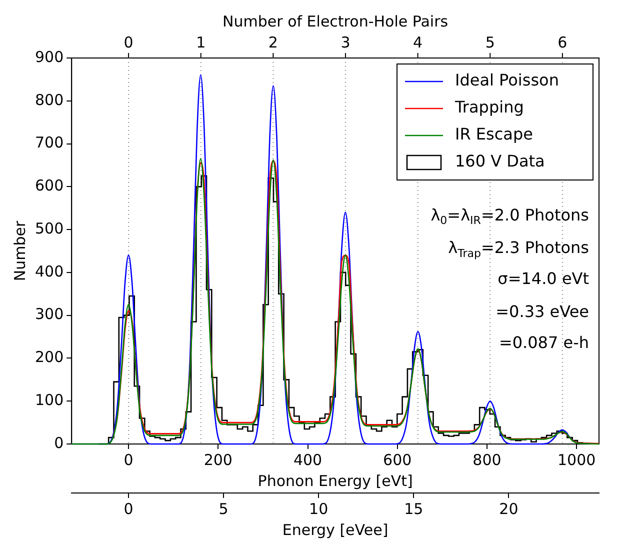 This screenshot has height=552, width=619. Describe the element at coordinates (49, 357) in the screenshot. I see `y-tick-label: 200` at that location.